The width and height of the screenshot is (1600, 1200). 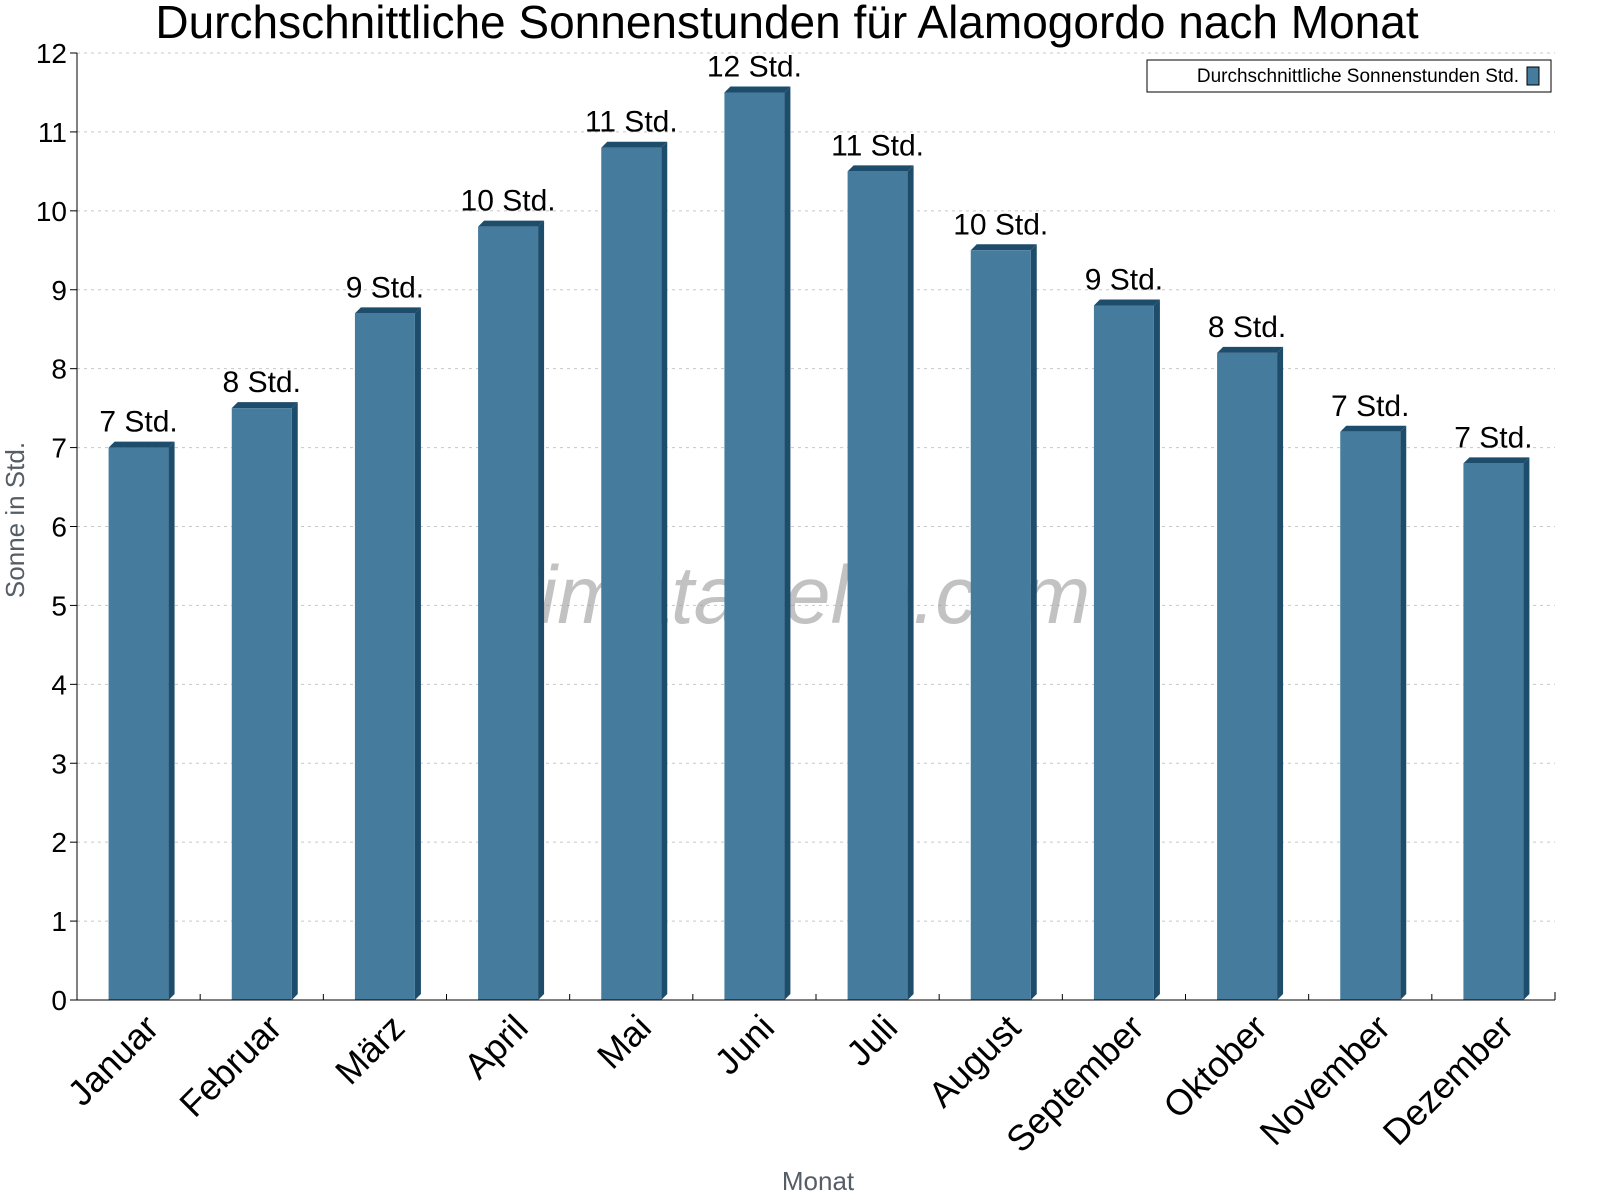 I want to click on y-tick-label: 8, so click(x=59, y=369).